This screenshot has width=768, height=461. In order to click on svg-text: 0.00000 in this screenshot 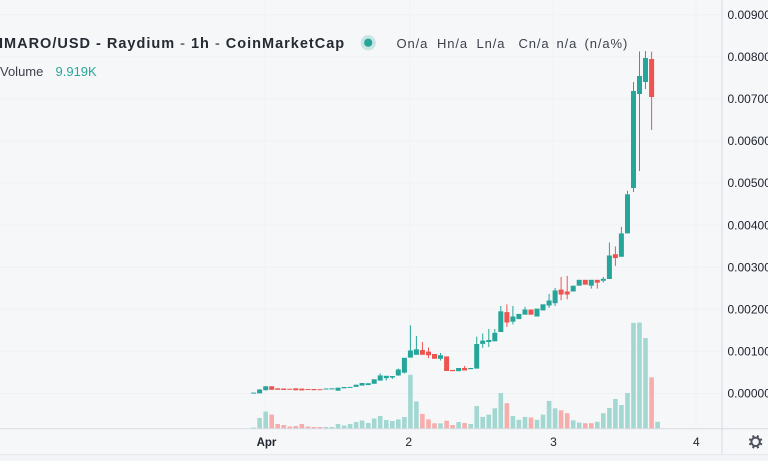, I will do `click(748, 394)`.